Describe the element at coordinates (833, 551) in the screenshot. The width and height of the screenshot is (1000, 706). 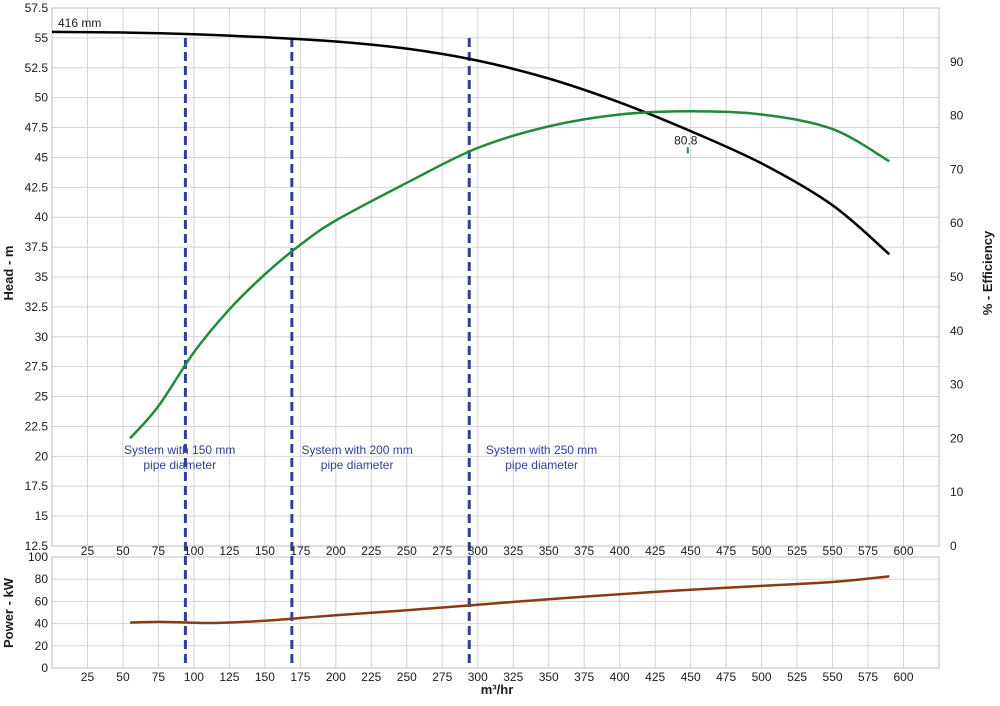
I see `head-x-tick-label: 550` at that location.